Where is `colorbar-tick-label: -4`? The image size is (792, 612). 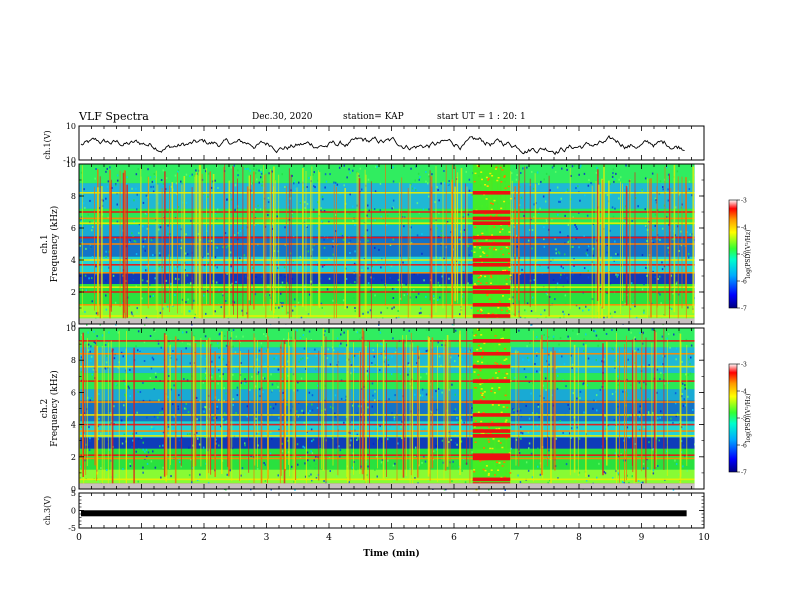 colorbar-tick-label: -4 is located at coordinates (744, 228).